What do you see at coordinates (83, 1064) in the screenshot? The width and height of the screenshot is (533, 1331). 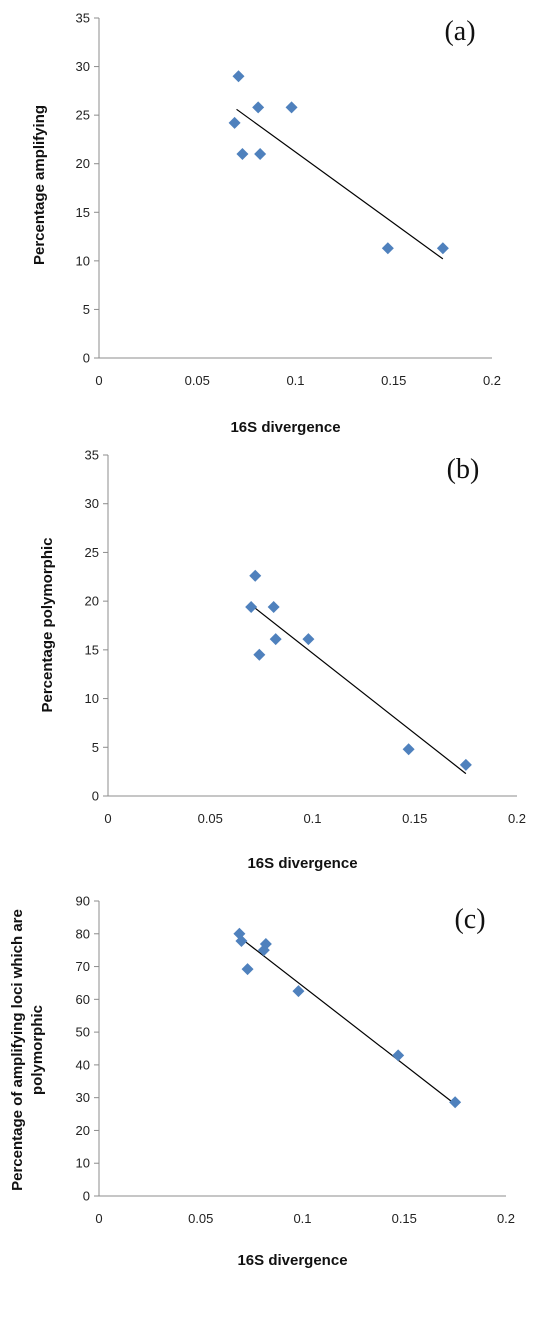 I see `y-tick-label: 40` at bounding box center [83, 1064].